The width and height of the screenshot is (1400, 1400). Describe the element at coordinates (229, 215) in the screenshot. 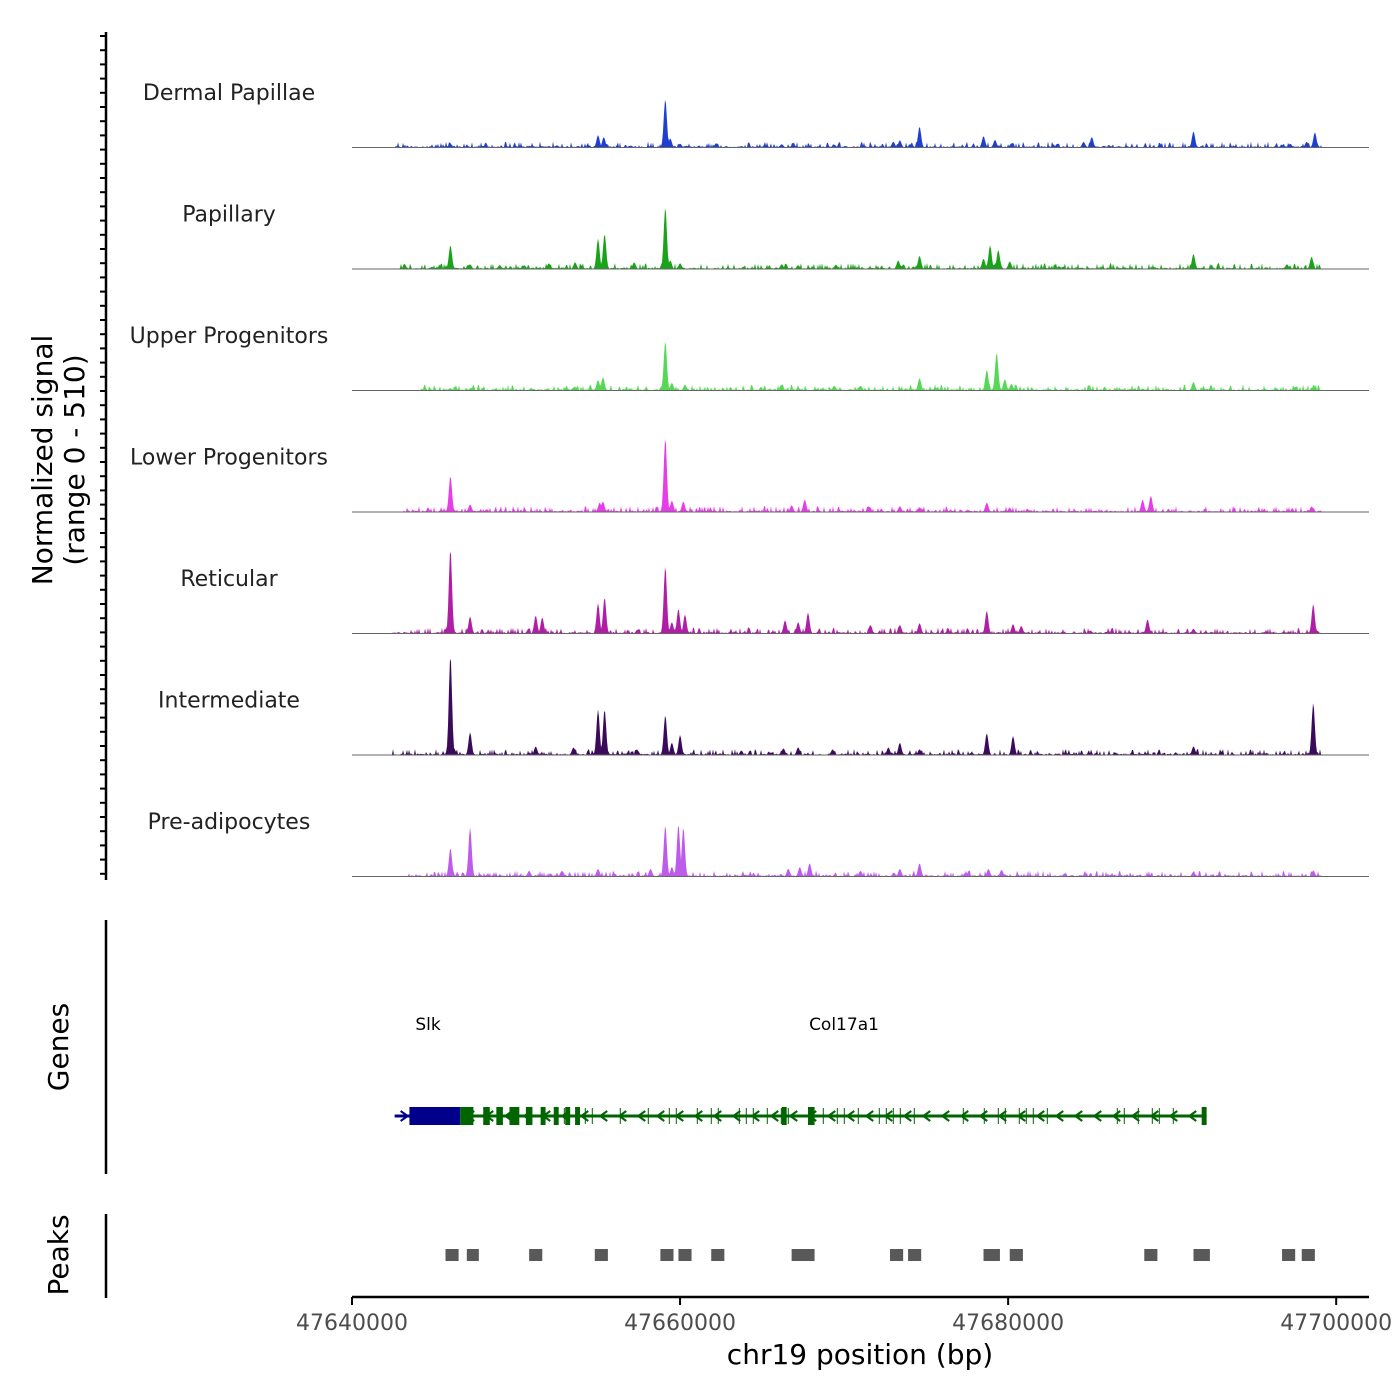

I see `track-label-1: Papillary` at that location.